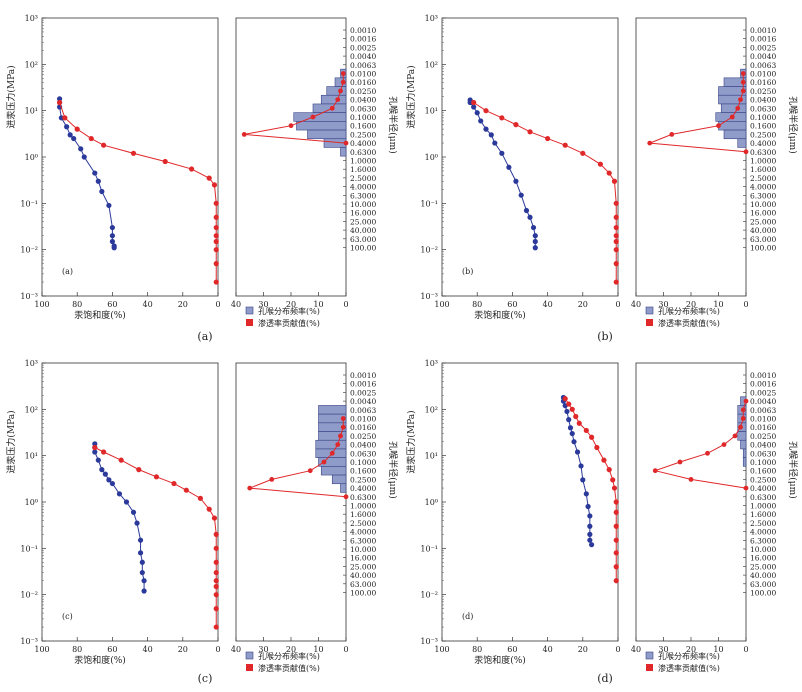 The height and width of the screenshot is (692, 802). What do you see at coordinates (763, 143) in the screenshot?
I see `radius-tick-label: 0.4000` at bounding box center [763, 143].